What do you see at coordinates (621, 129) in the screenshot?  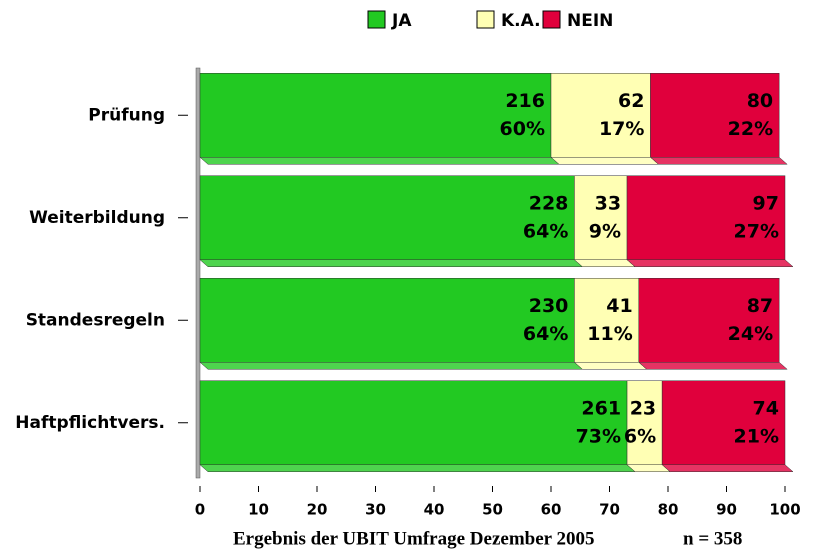 I see `value-label: 17%` at bounding box center [621, 129].